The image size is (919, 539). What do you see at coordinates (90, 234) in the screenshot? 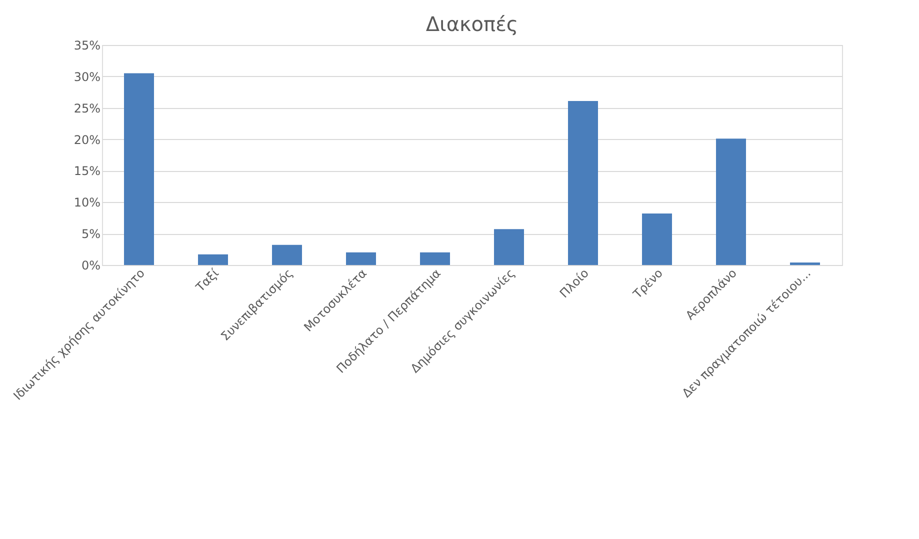
I see `y-tick-label: 5%` at bounding box center [90, 234].